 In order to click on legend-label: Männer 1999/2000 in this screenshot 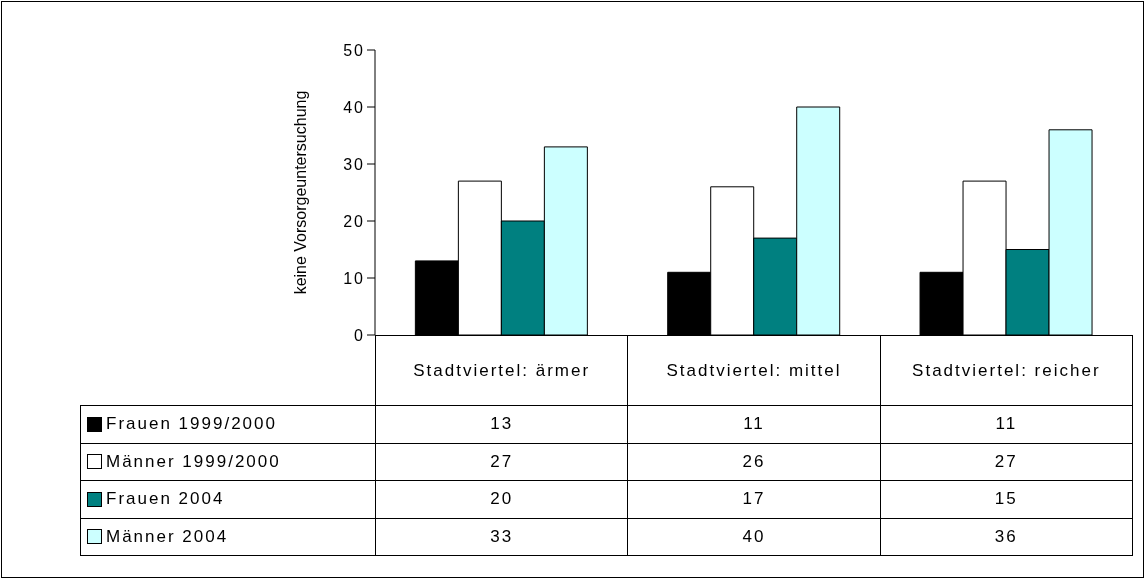, I will do `click(228, 461)`.